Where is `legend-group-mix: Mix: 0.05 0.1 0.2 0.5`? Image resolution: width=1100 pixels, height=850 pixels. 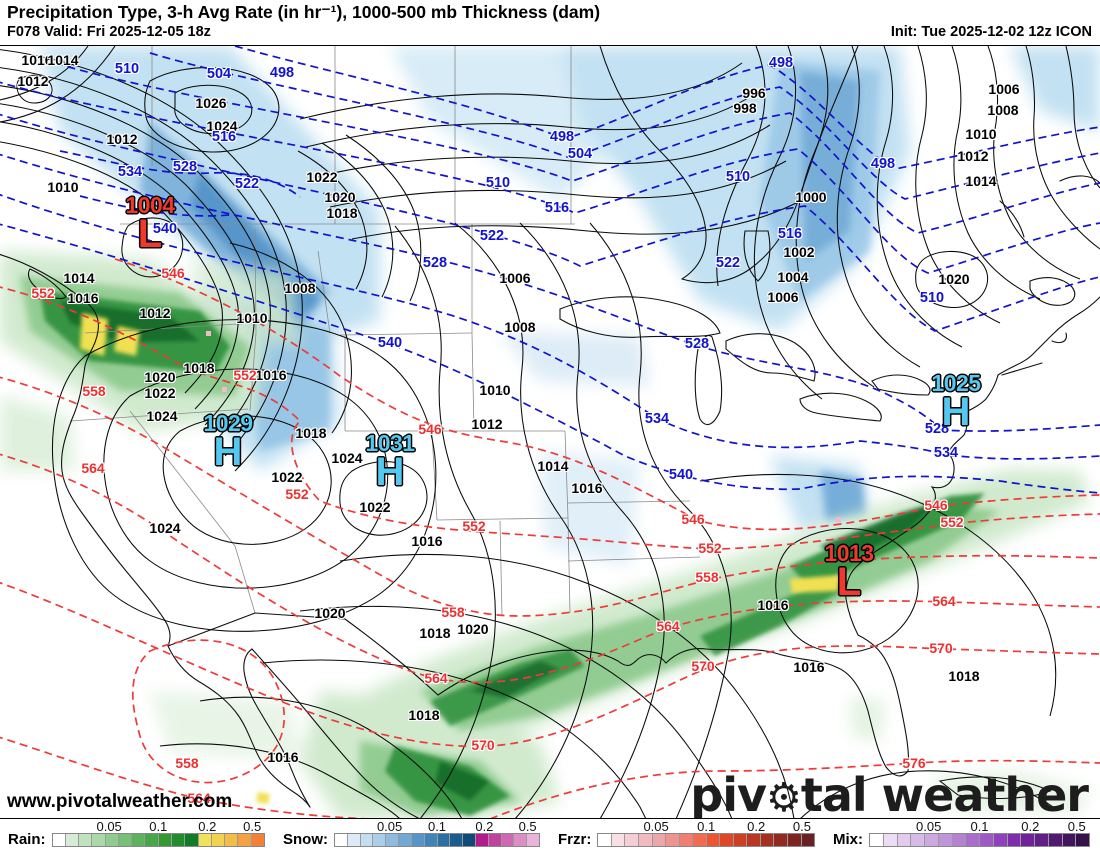 legend-group-mix: Mix: 0.05 0.1 0.2 0.5 is located at coordinates (962, 834).